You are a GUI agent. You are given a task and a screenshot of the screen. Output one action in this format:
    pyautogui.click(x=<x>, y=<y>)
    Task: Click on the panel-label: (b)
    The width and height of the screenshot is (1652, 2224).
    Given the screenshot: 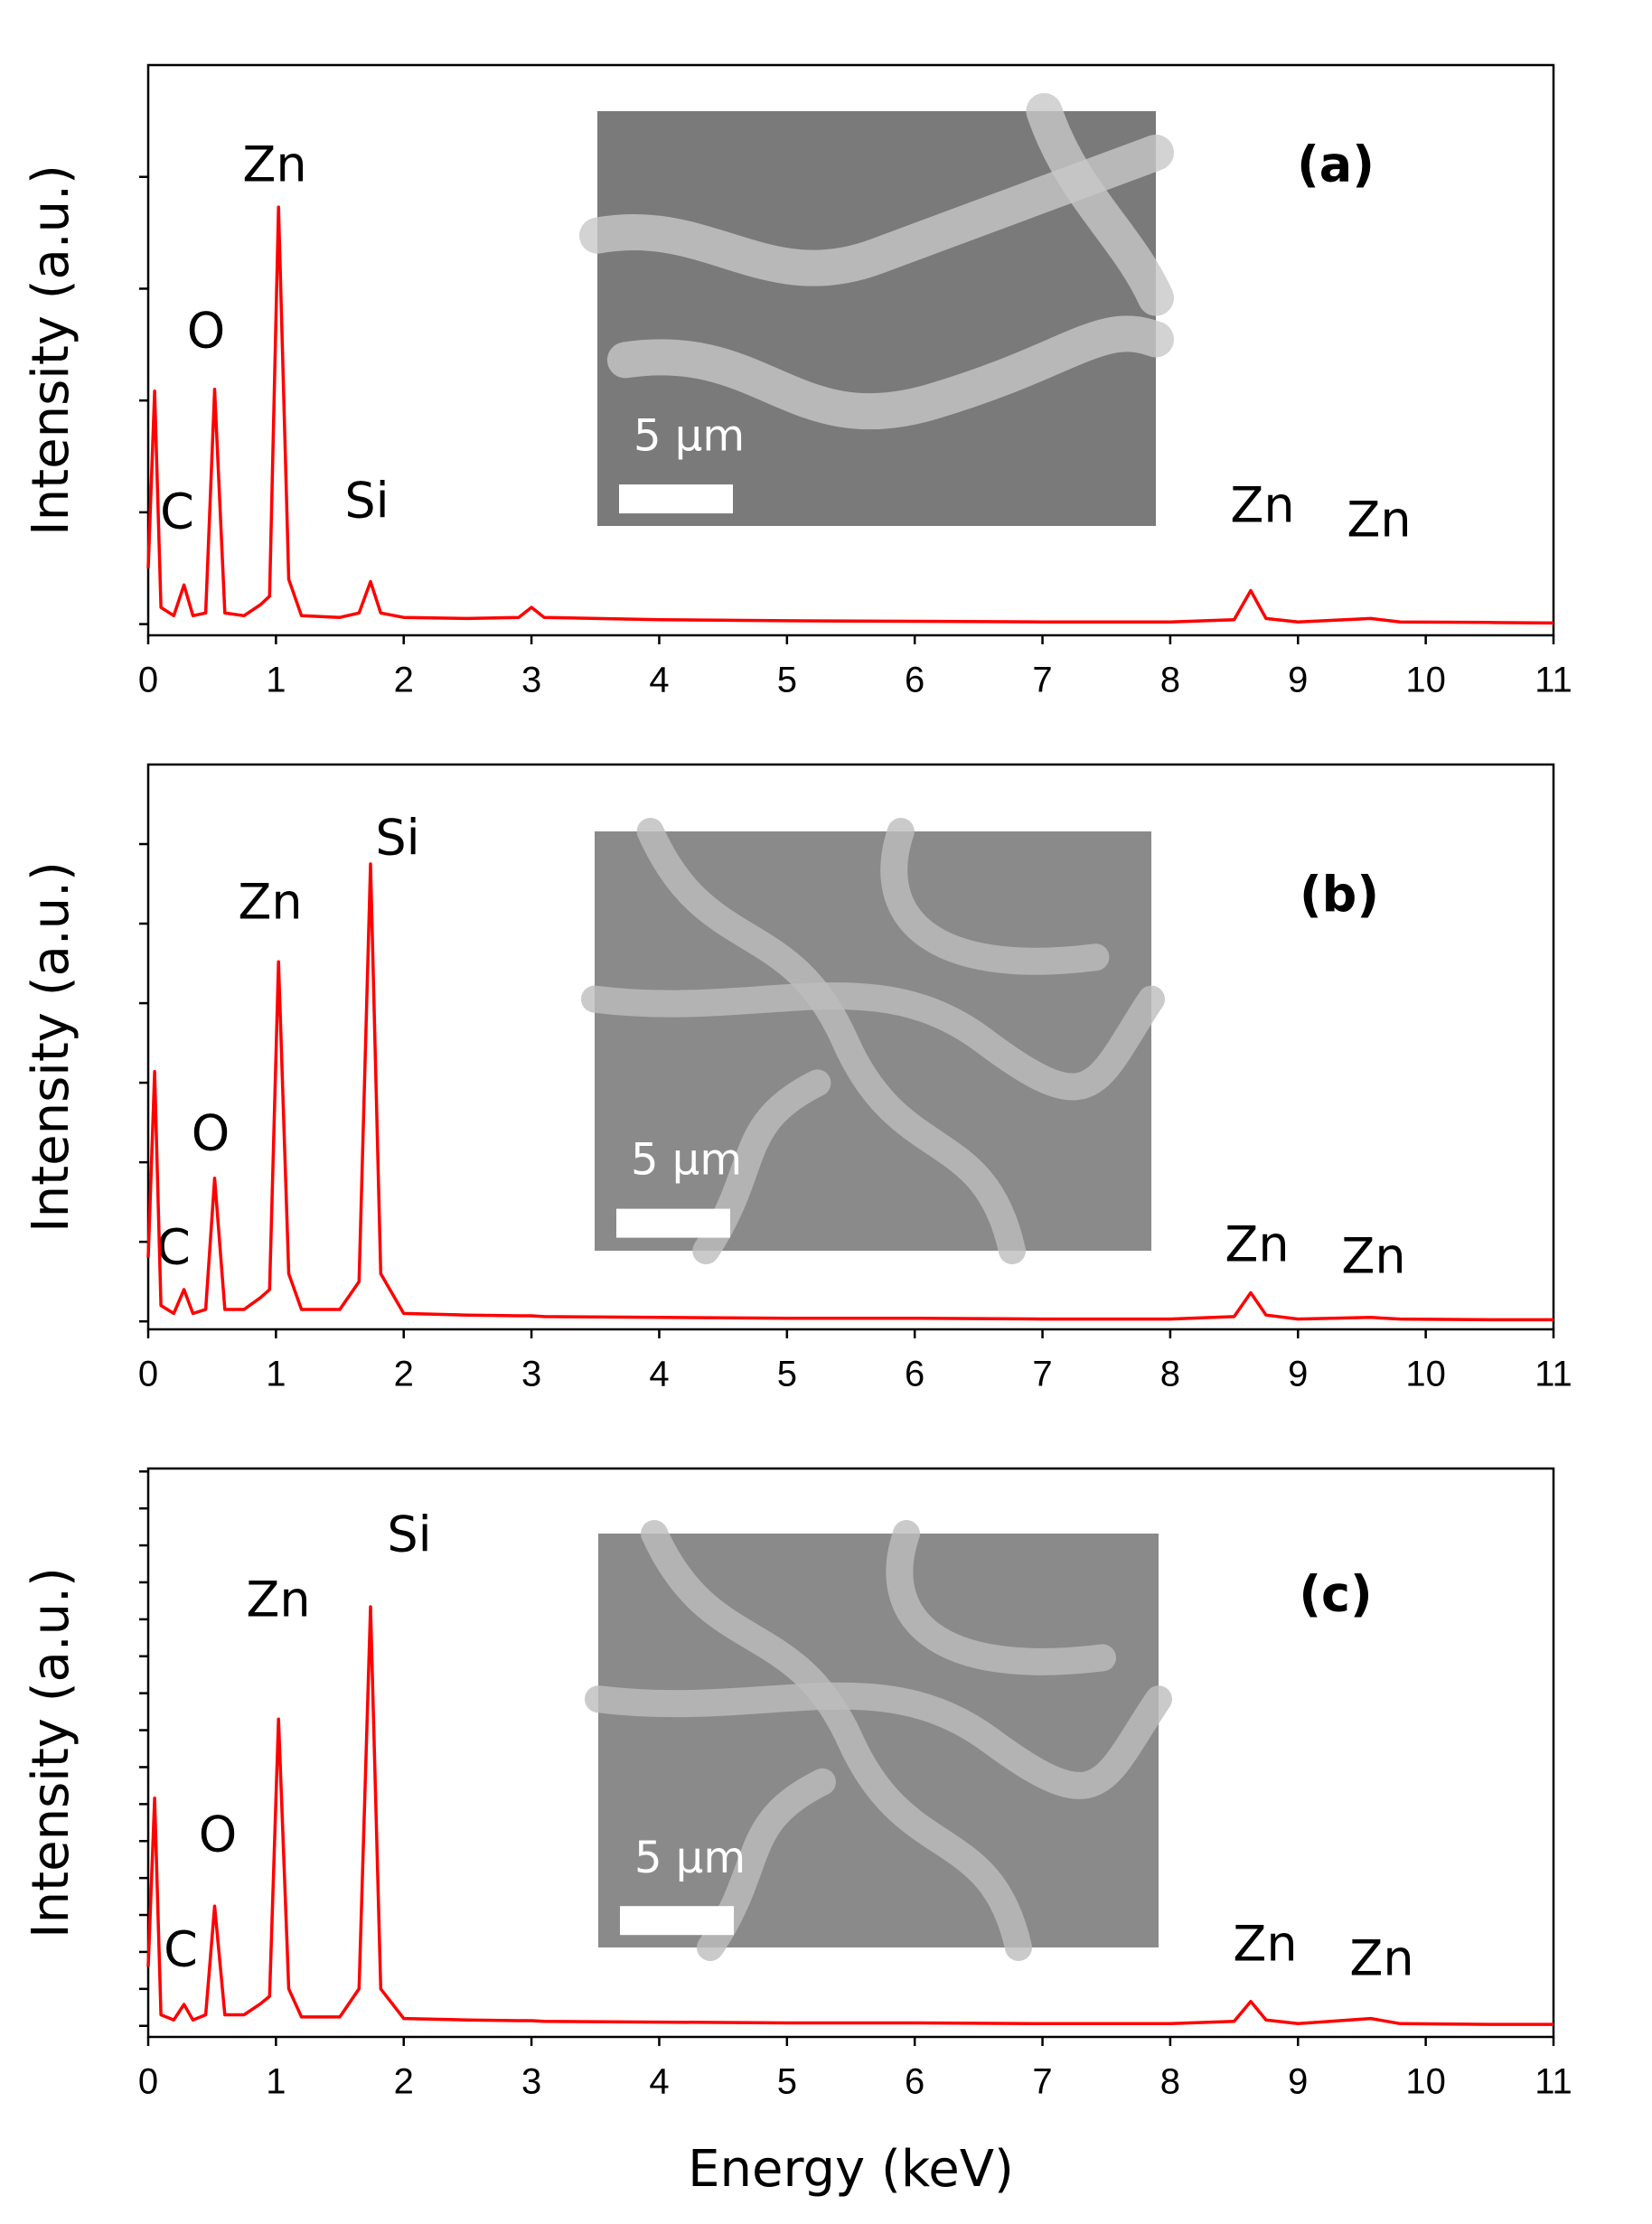 What is the action you would take?
    pyautogui.click(x=1339, y=895)
    